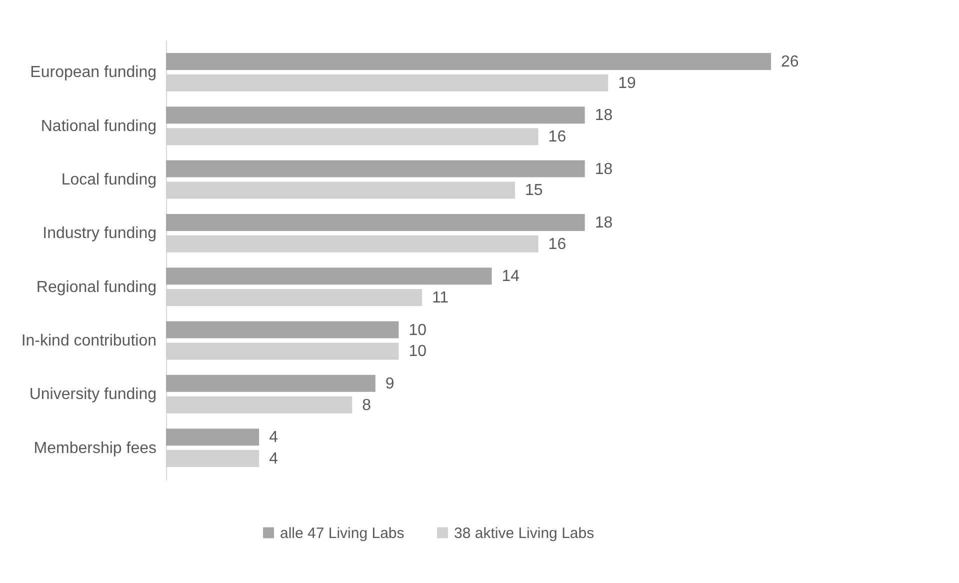 Image resolution: width=959 pixels, height=583 pixels. What do you see at coordinates (96, 287) in the screenshot?
I see `y-tick-label: Regional funding` at bounding box center [96, 287].